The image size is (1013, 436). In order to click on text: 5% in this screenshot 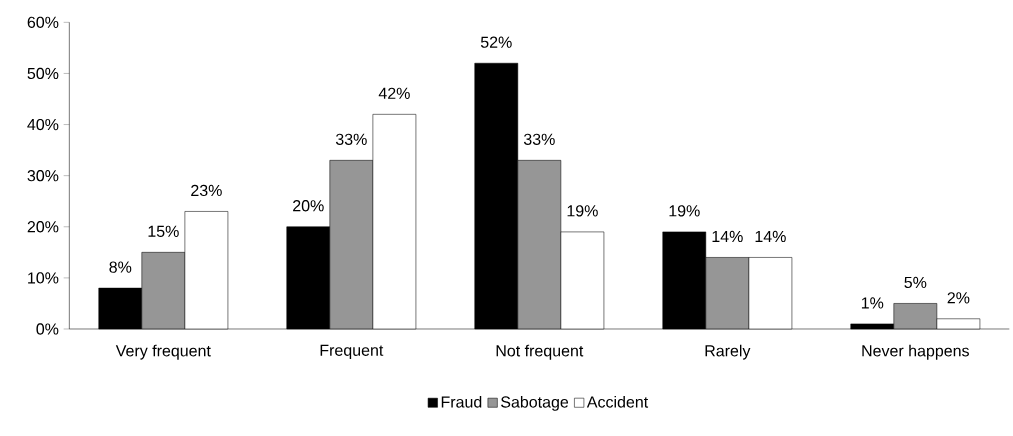, I will do `click(915, 282)`.